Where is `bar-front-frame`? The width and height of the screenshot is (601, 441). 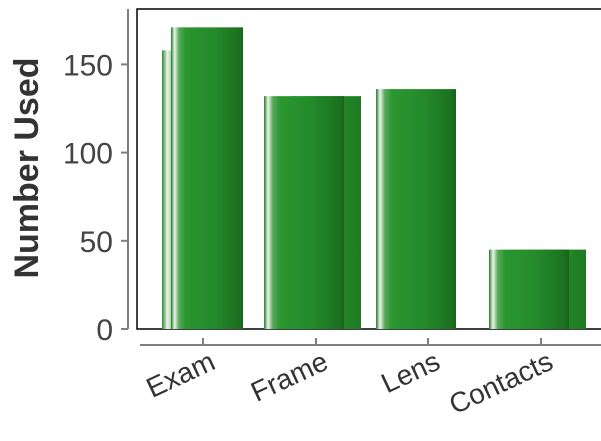 bar-front-frame is located at coordinates (304, 212).